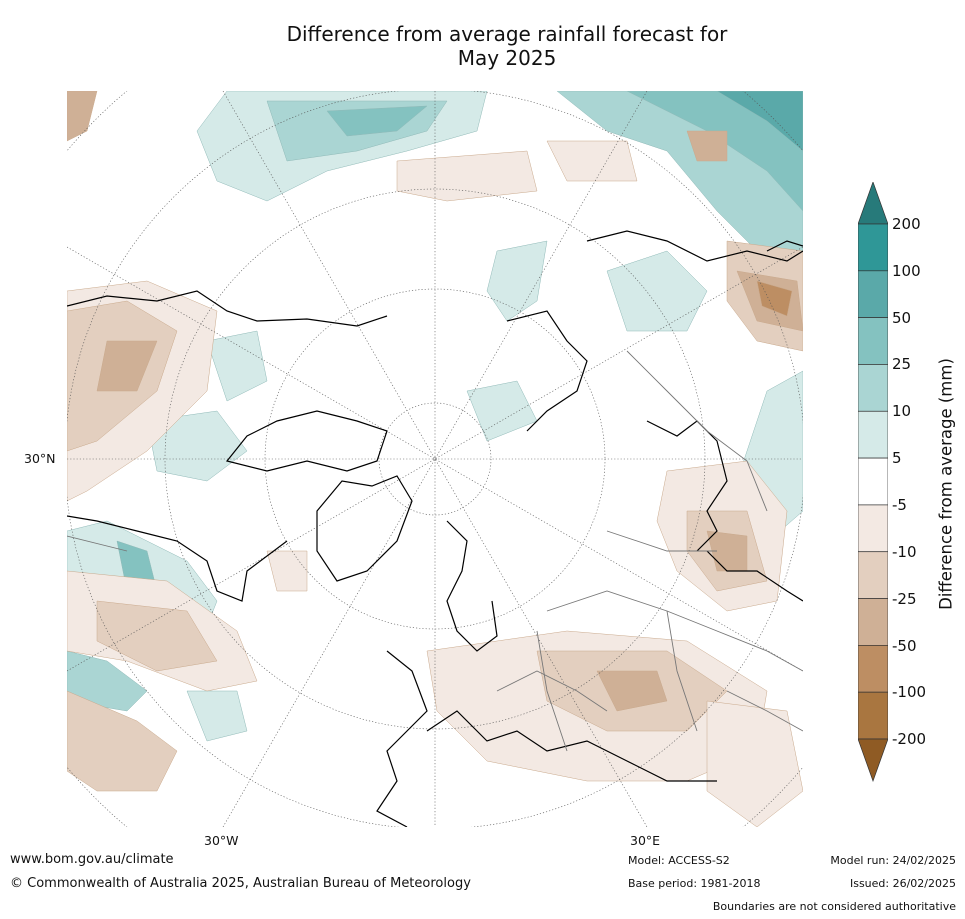 The image size is (965, 919). I want to click on colorbar-extend-max, so click(873, 202).